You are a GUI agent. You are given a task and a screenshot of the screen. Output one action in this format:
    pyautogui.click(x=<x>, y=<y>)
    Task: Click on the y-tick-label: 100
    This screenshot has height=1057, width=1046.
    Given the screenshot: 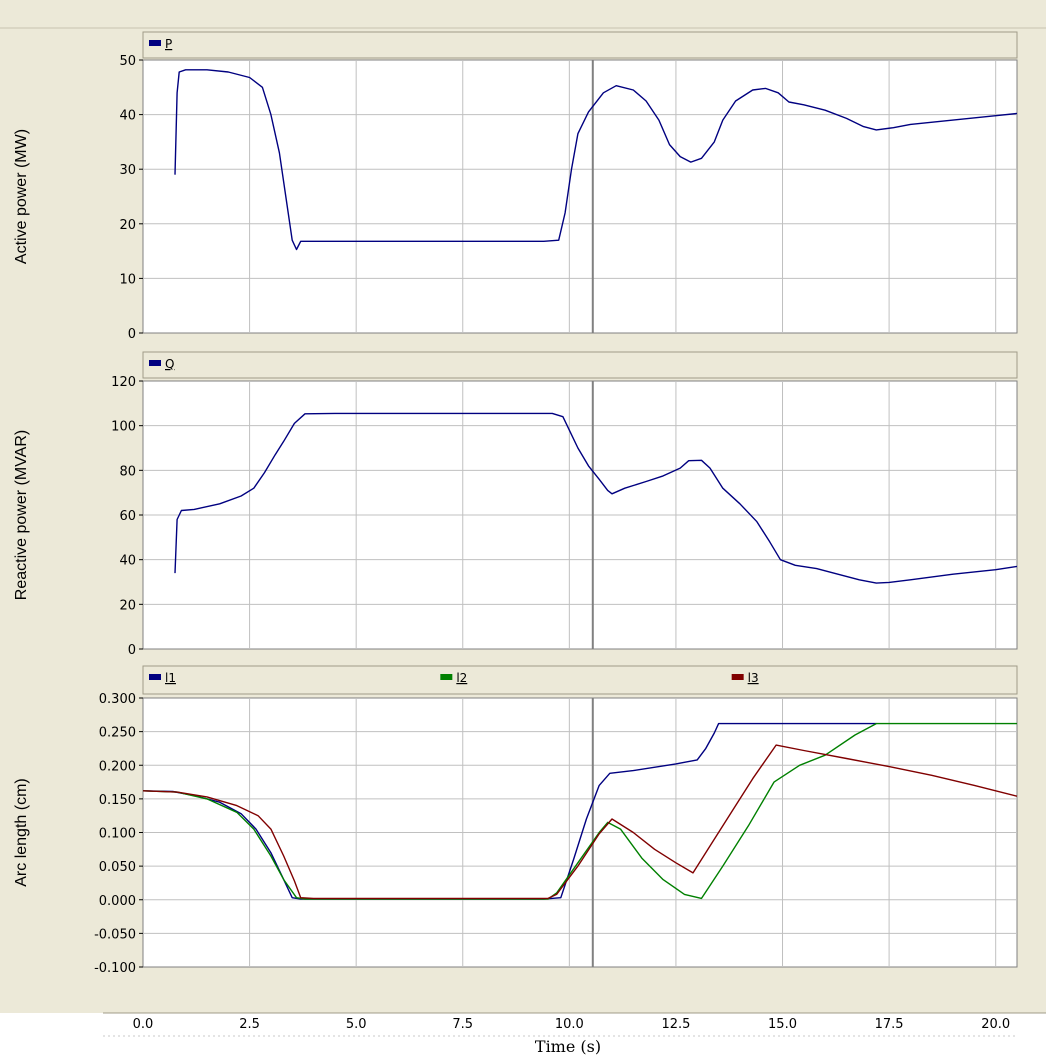 What is the action you would take?
    pyautogui.click(x=123, y=427)
    